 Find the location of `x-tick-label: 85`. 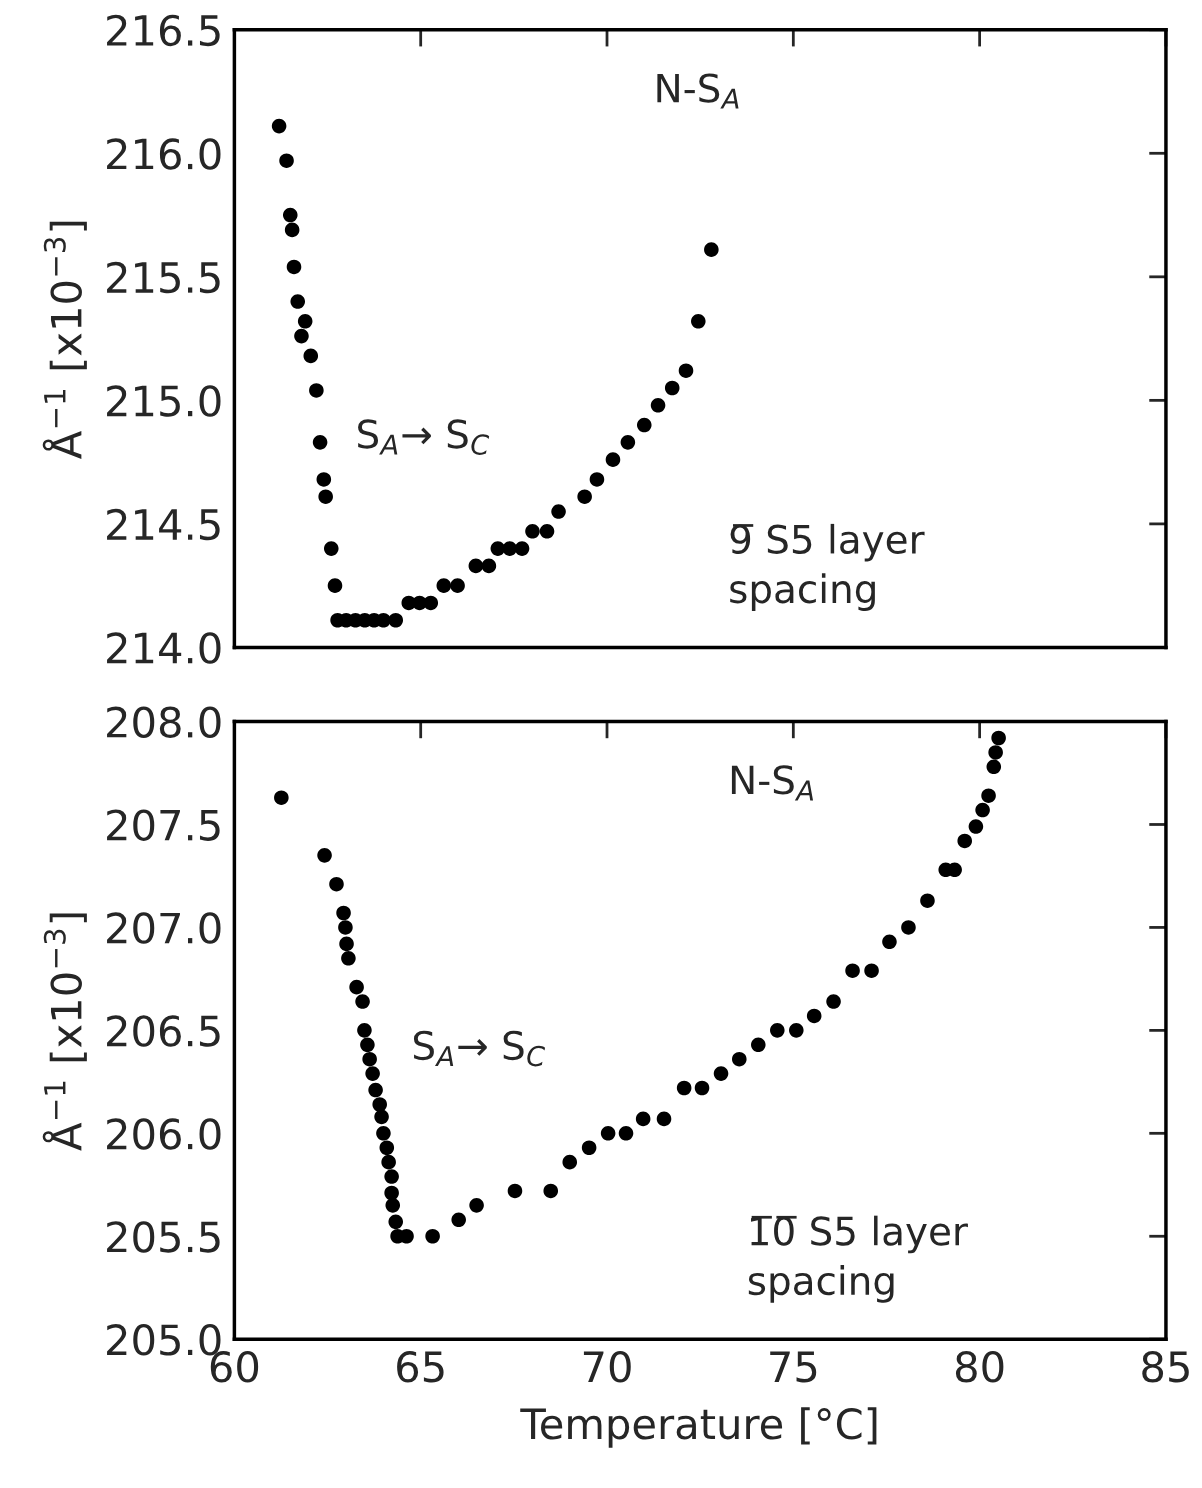

x-tick-label: 85 is located at coordinates (1165, 1367).